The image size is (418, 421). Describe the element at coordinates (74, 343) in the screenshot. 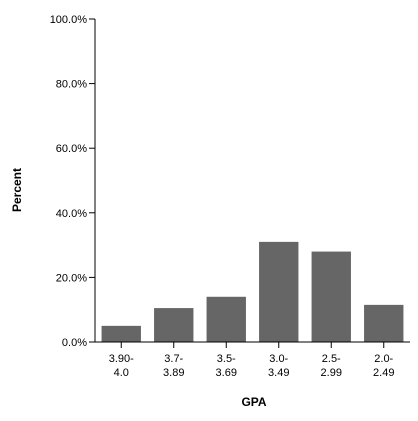

I see `y-tick-label: 0.0%` at that location.